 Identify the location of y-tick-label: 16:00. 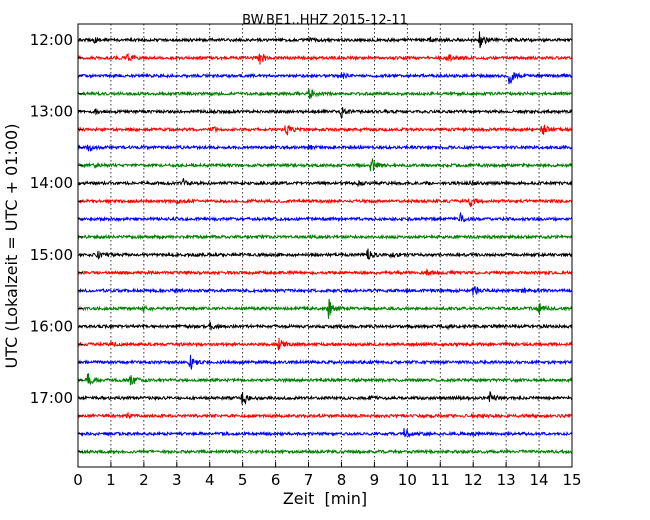
(51, 326).